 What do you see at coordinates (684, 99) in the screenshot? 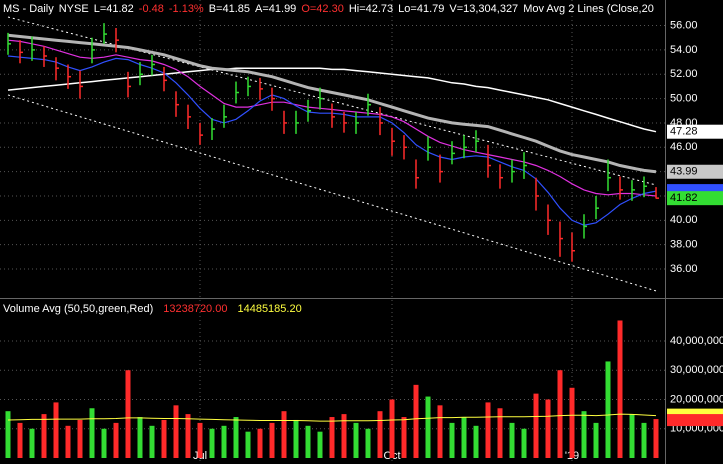
I see `y-tick-label: 50.00` at bounding box center [684, 99].